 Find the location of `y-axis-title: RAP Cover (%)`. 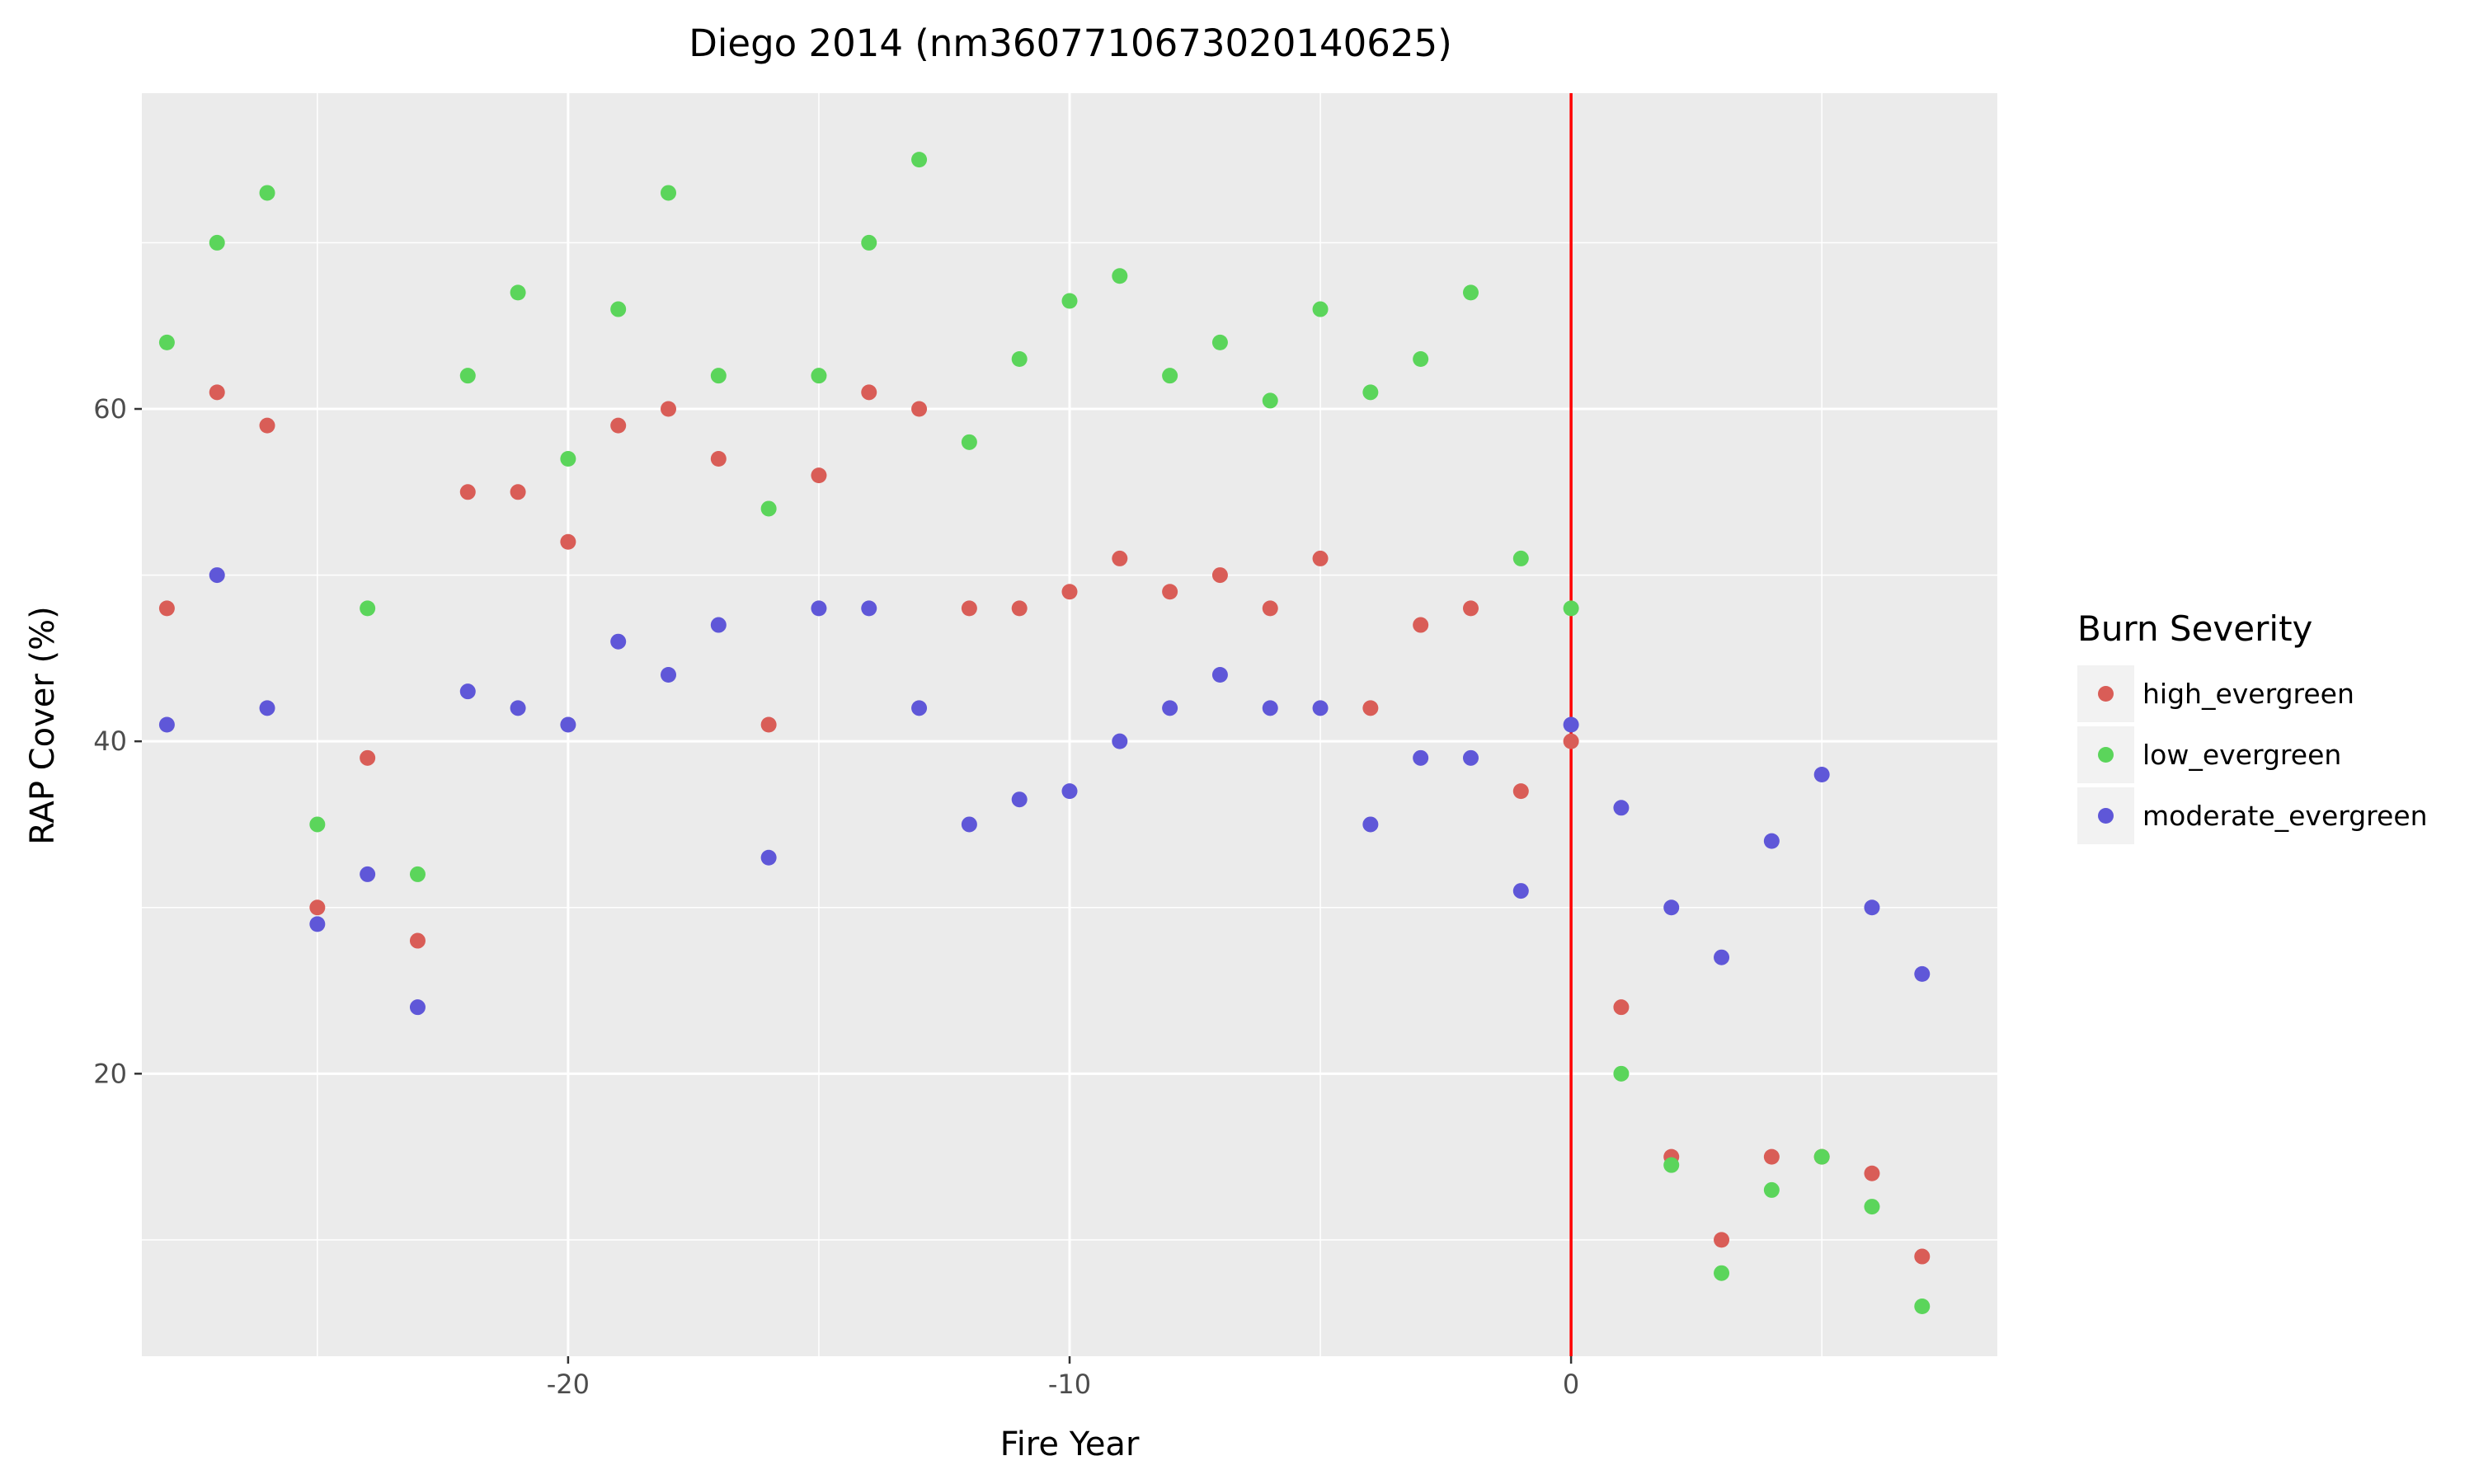

y-axis-title: RAP Cover (%) is located at coordinates (43, 725).